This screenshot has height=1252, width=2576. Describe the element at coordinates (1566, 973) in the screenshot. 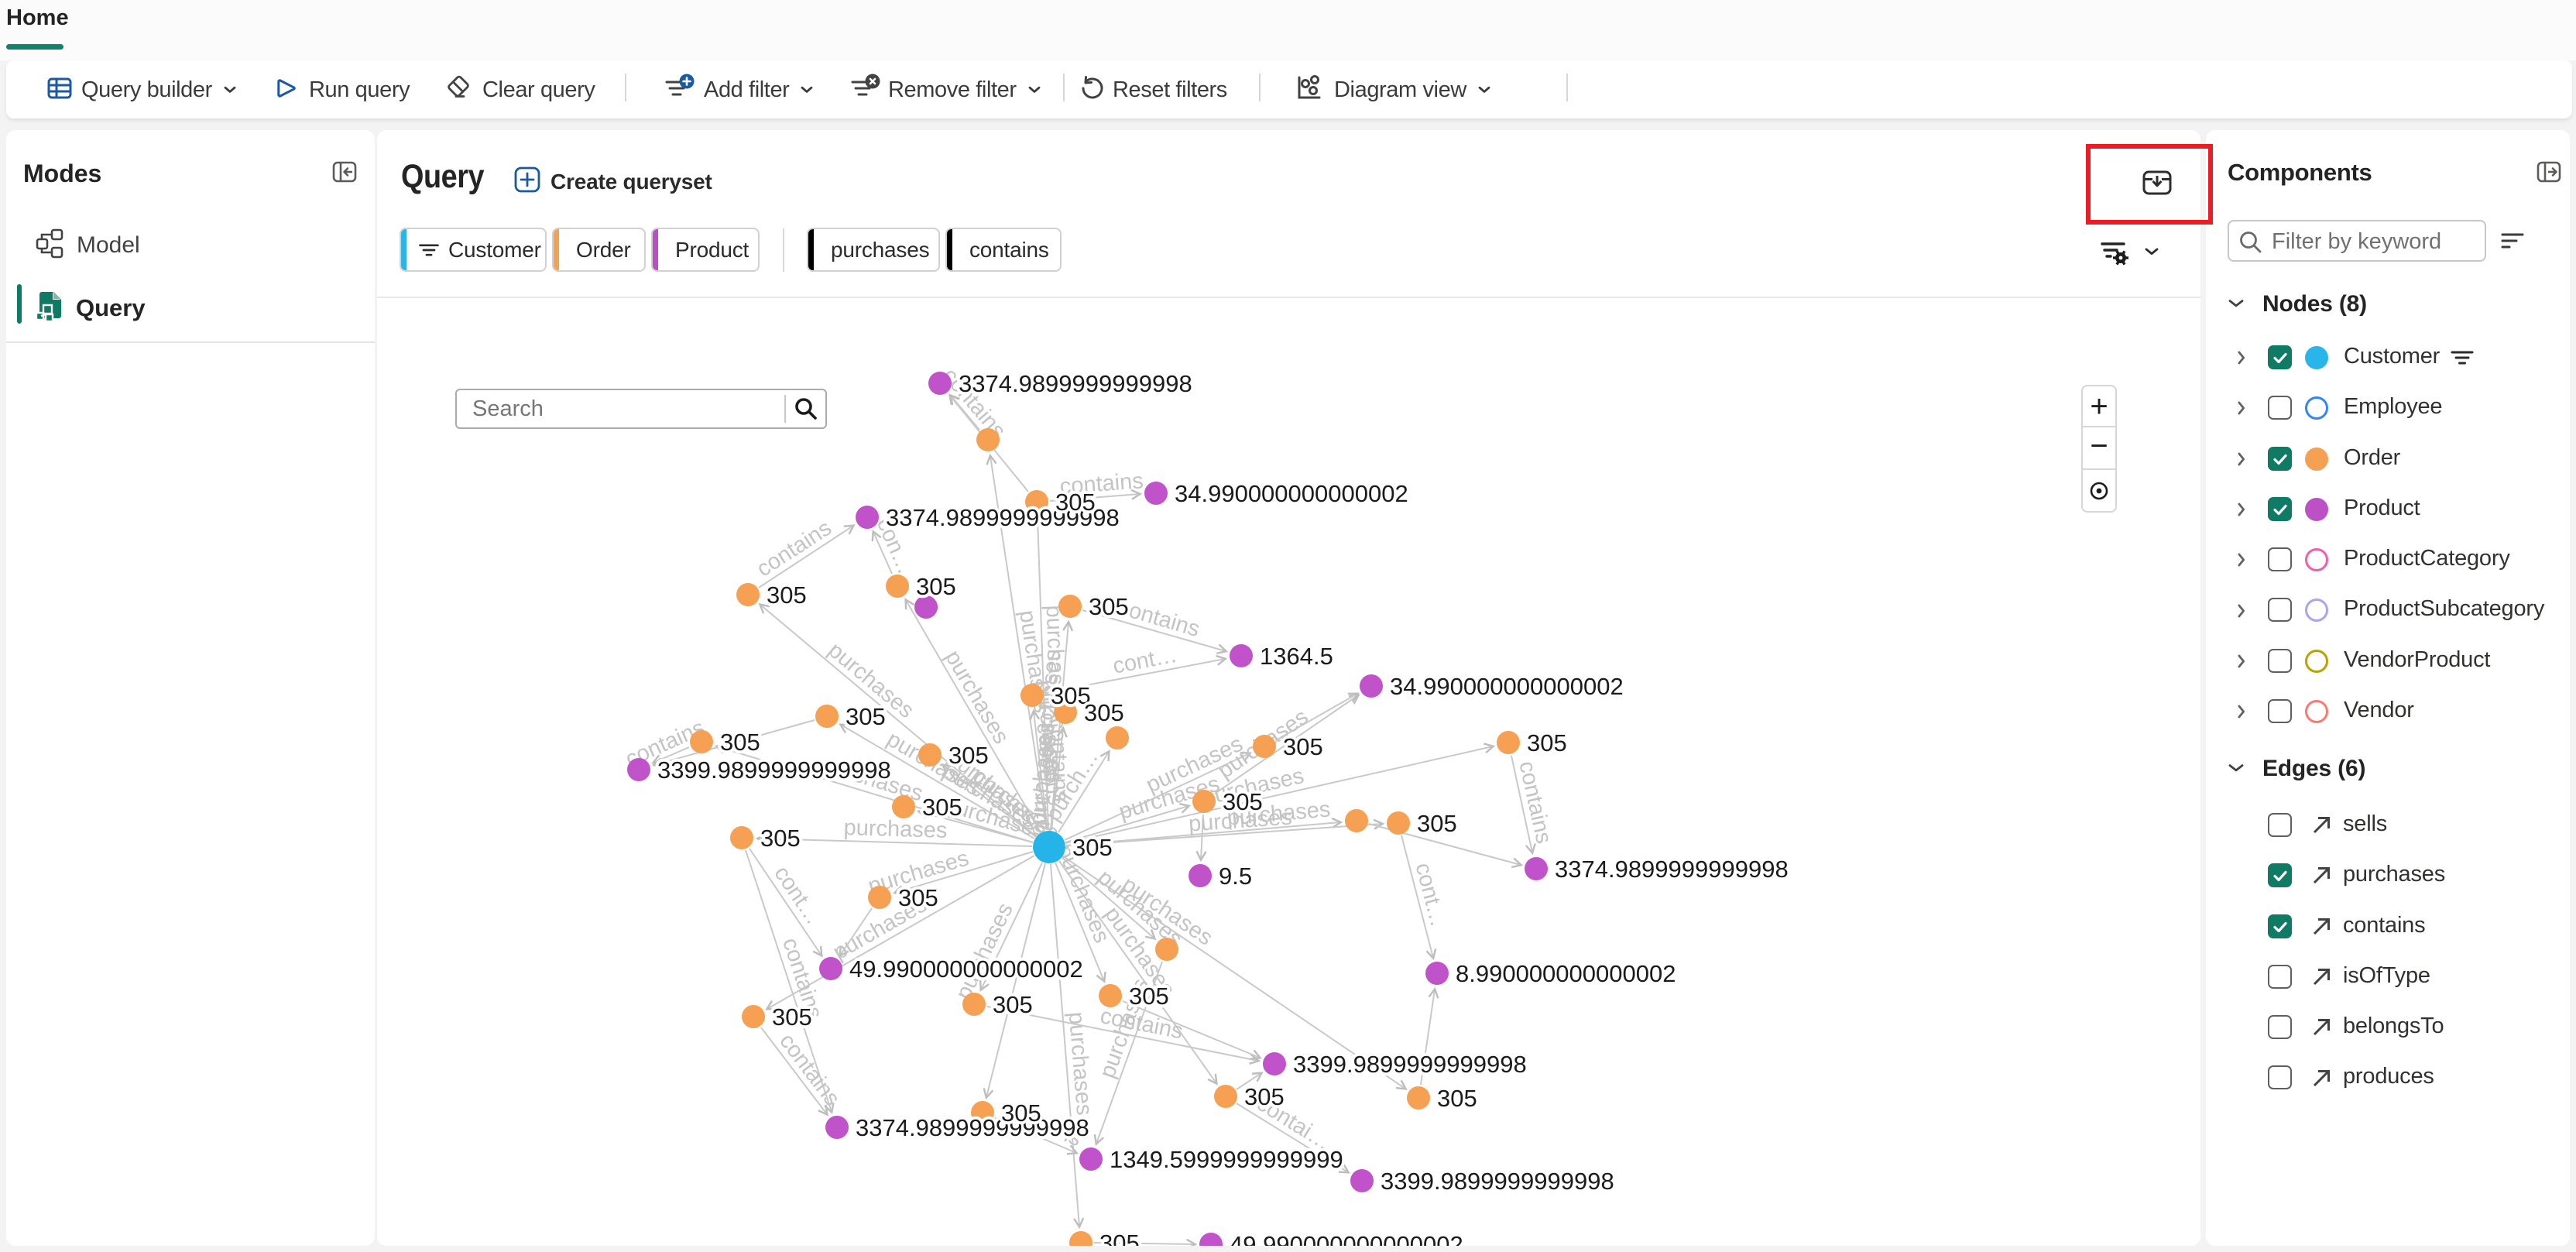

I see `svg-text: 8.990000000000002` at that location.